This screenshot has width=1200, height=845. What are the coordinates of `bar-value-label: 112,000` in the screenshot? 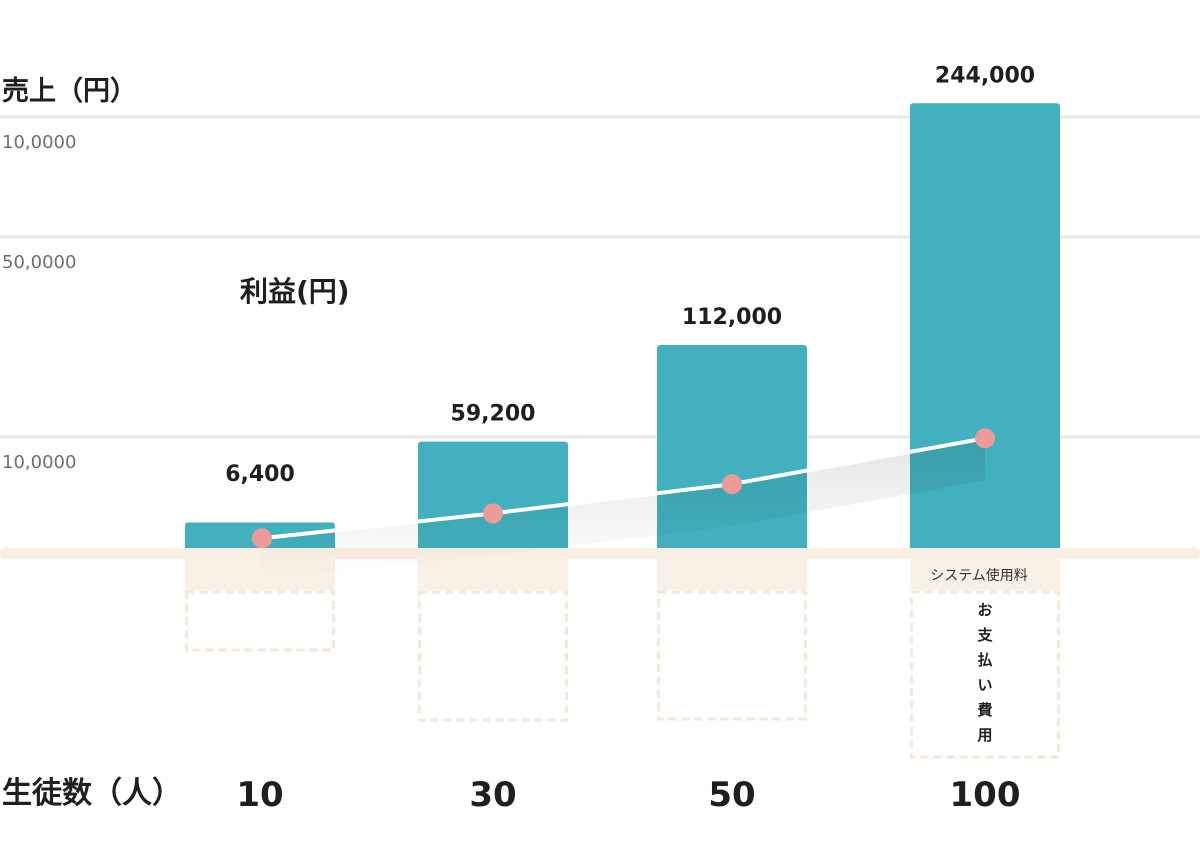 It's located at (732, 317).